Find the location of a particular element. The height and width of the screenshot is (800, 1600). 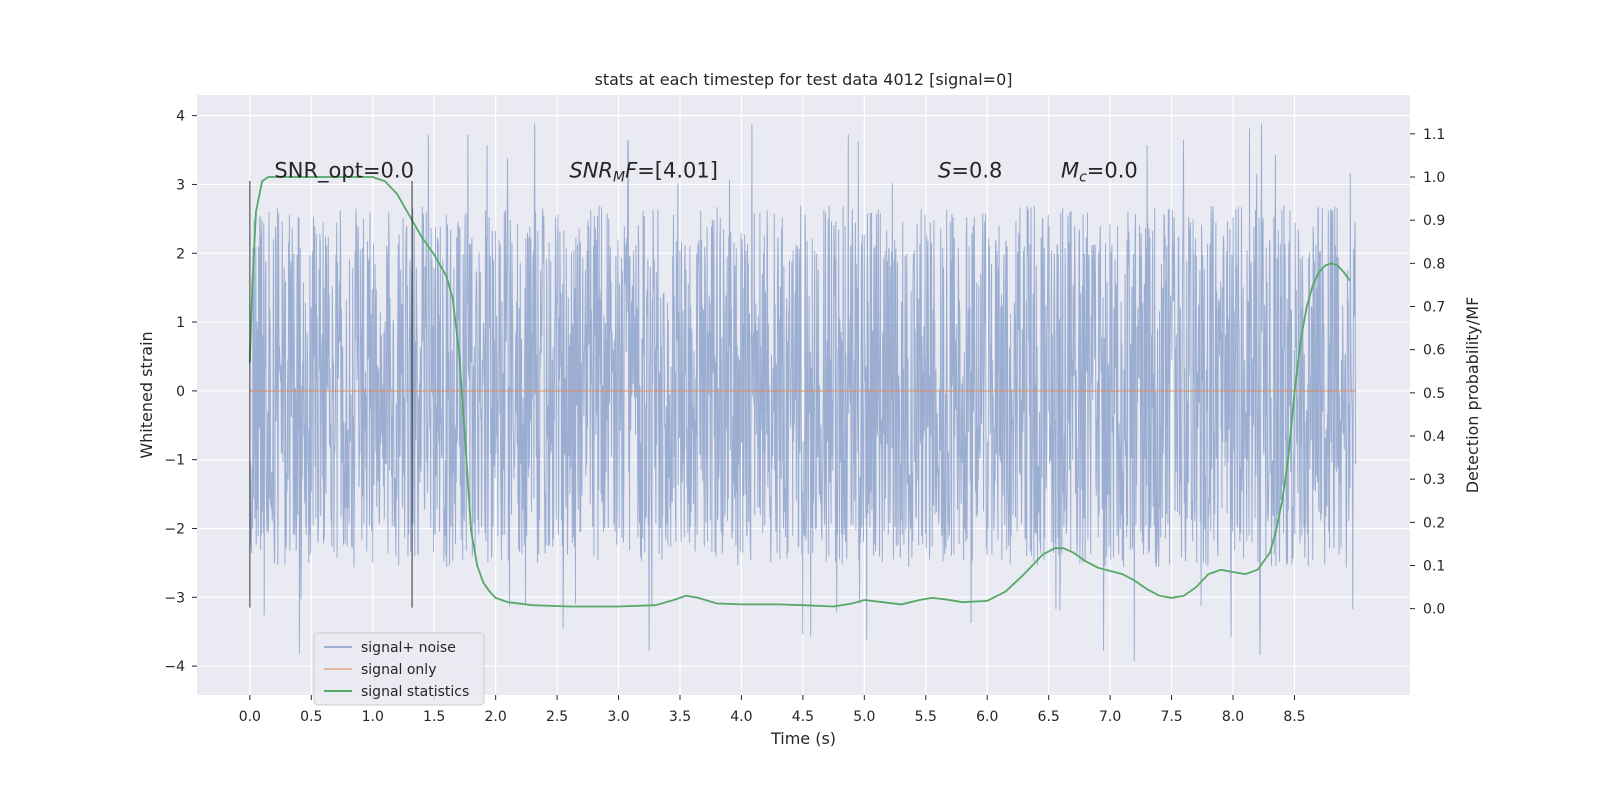

annotation-text: SNRMF=[4.01] is located at coordinates (643, 172).